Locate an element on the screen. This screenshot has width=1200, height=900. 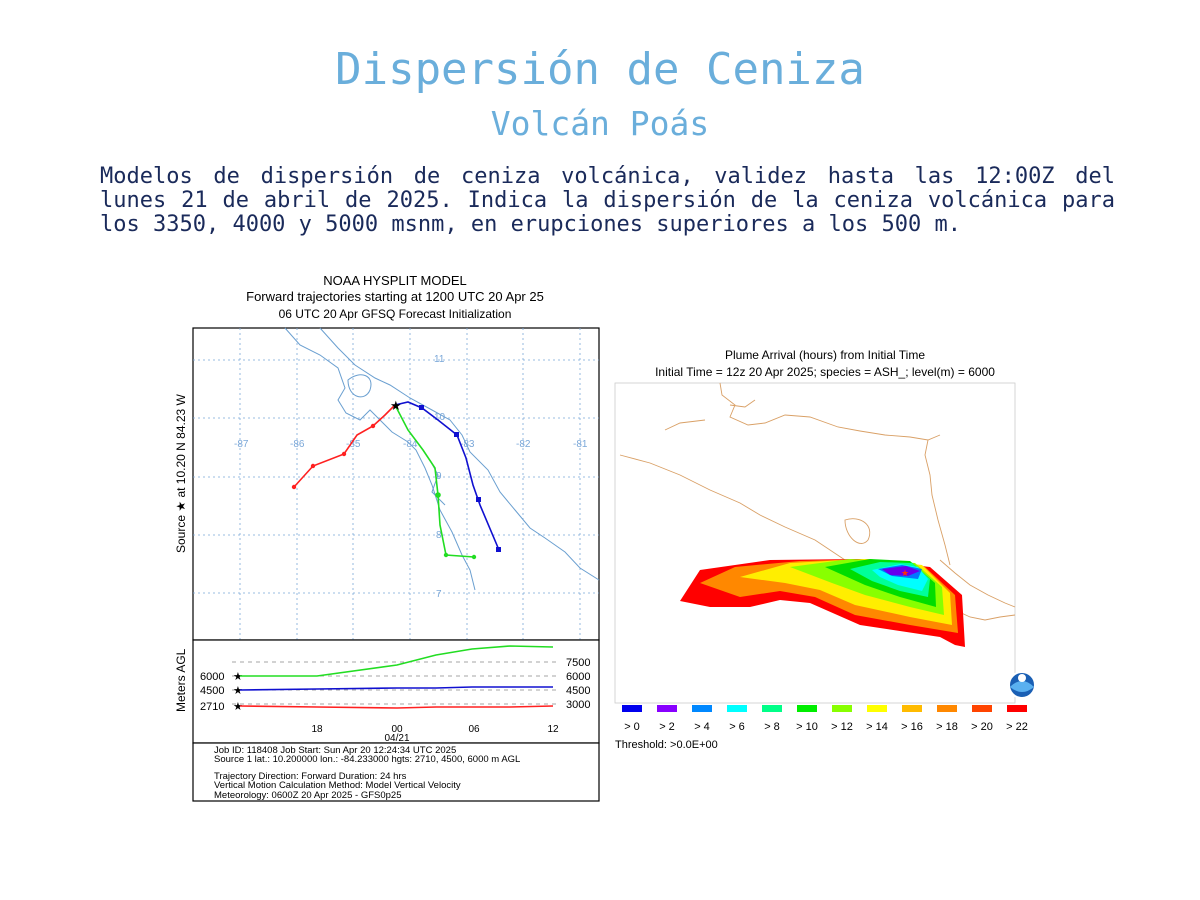
trajectory-map-frame is located at coordinates (396, 484).